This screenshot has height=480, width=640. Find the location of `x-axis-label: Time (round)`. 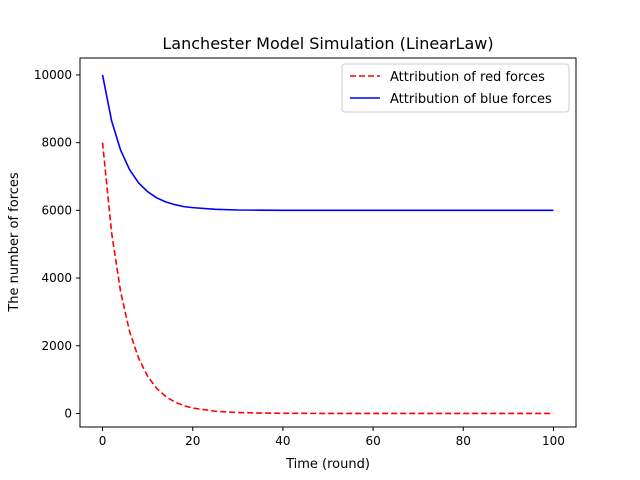

x-axis-label: Time (round) is located at coordinates (327, 464).